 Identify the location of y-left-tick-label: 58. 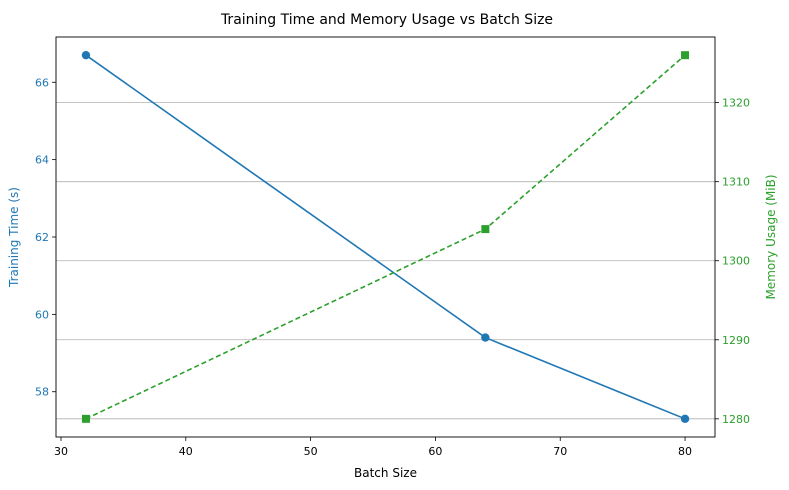
(42, 392).